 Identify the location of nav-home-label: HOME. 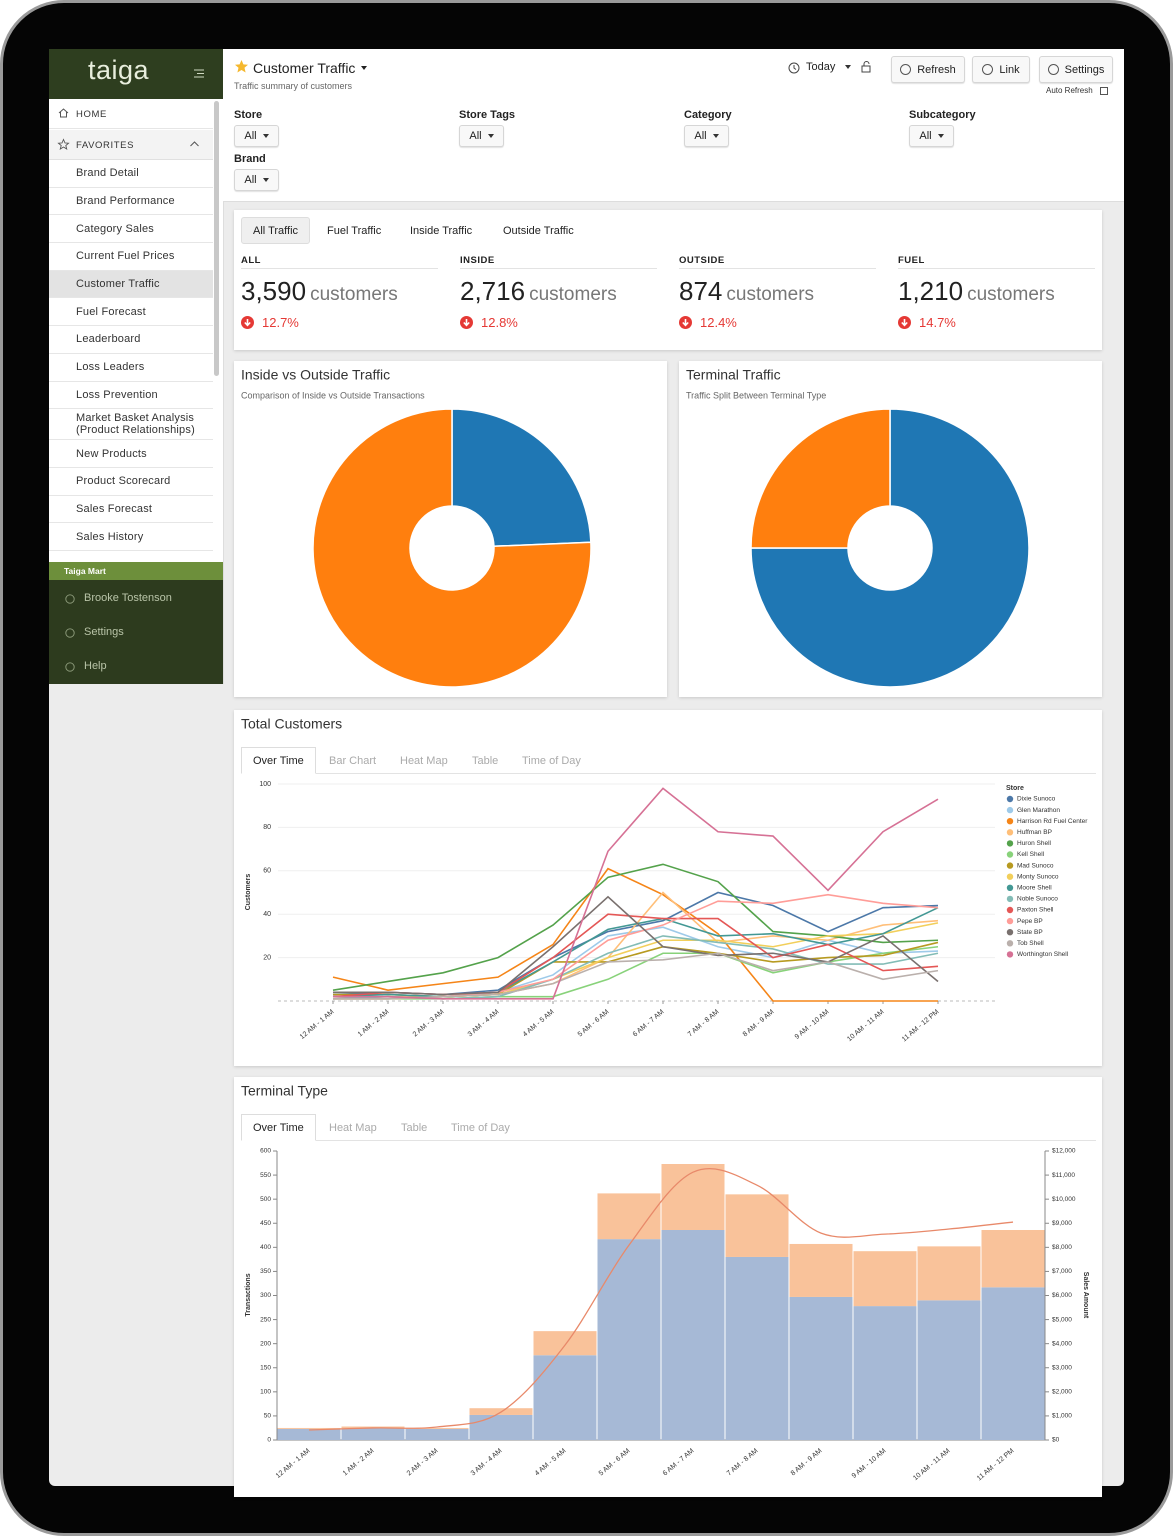
(91, 114).